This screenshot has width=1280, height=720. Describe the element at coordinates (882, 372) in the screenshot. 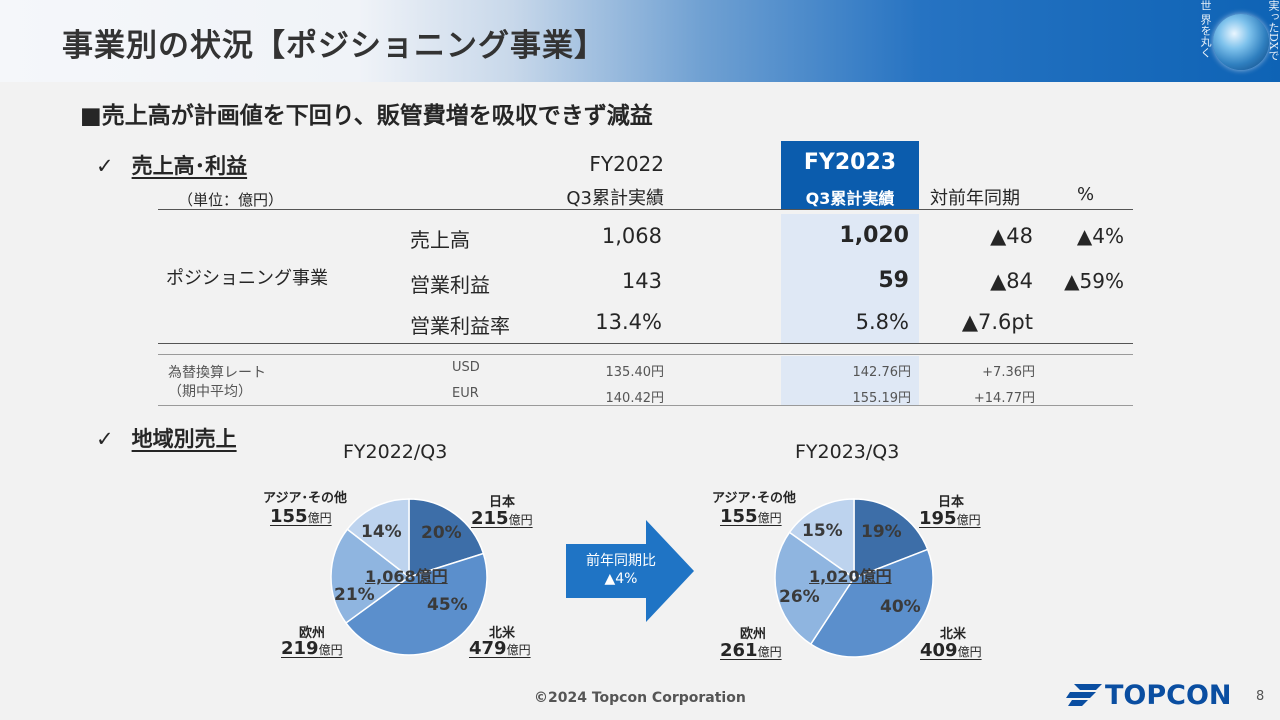

I see `fx-usd-fy2023: 142.76円` at that location.